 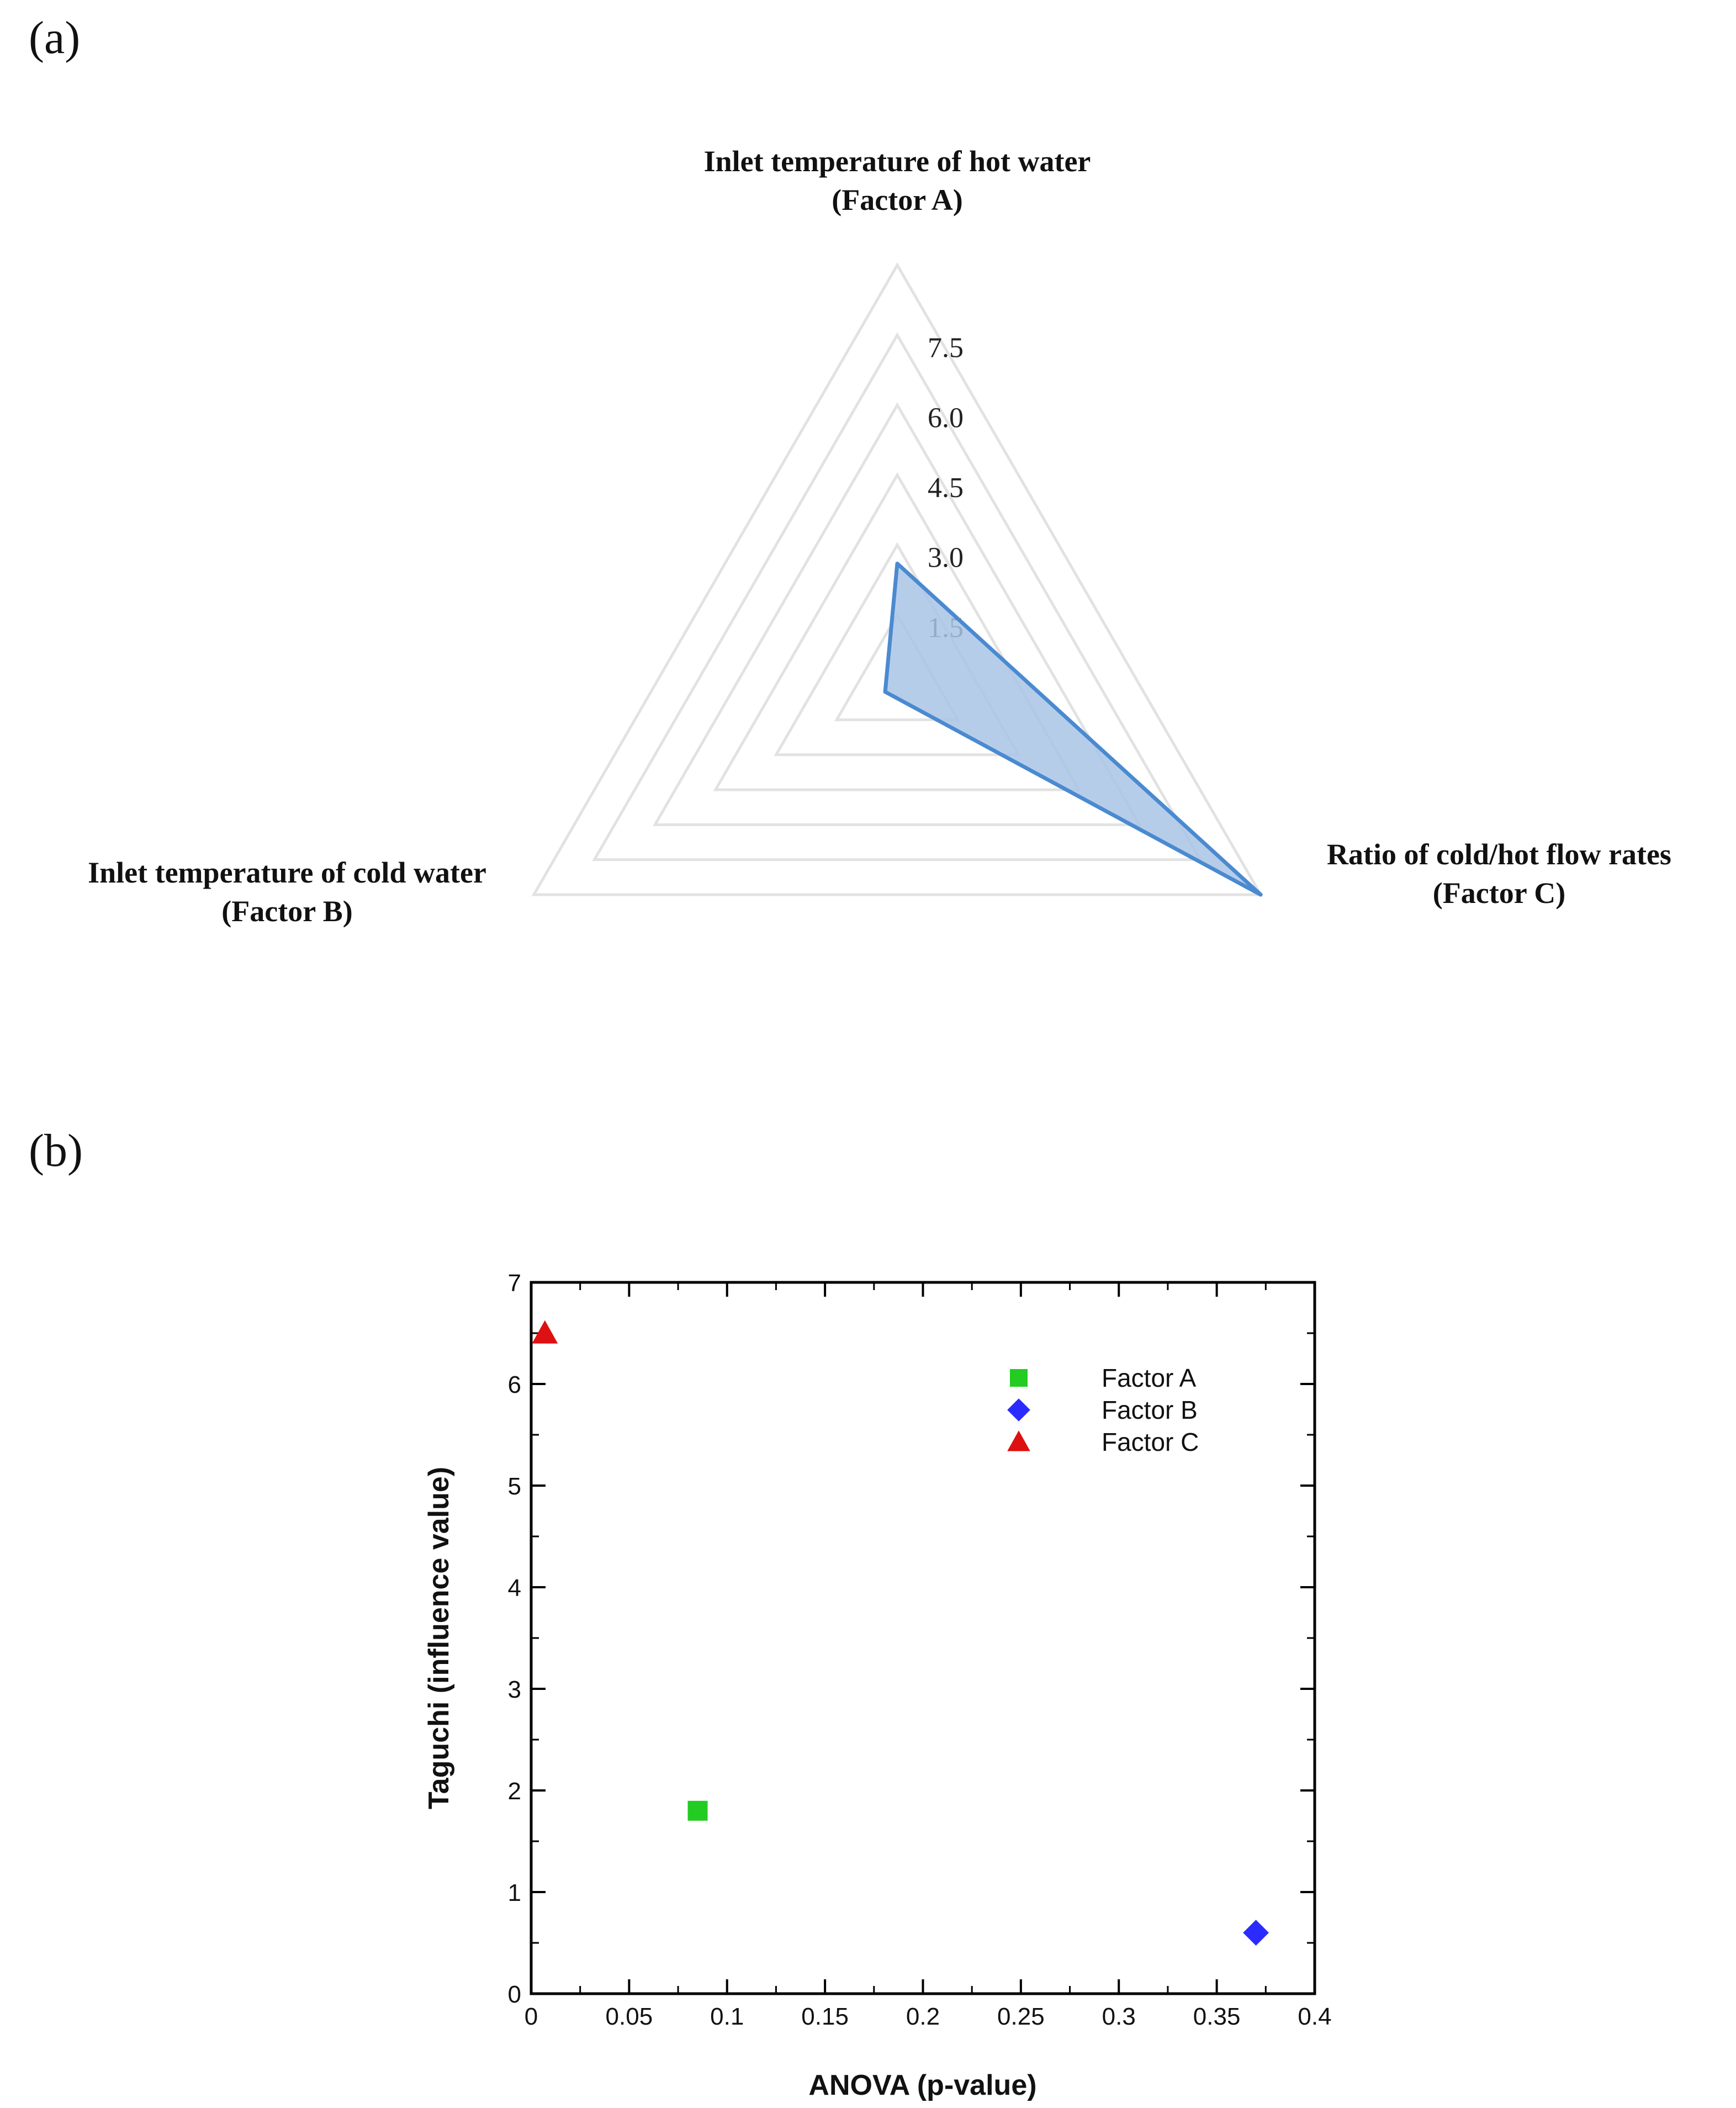 I want to click on legend-label: Factor B, so click(x=1150, y=1410).